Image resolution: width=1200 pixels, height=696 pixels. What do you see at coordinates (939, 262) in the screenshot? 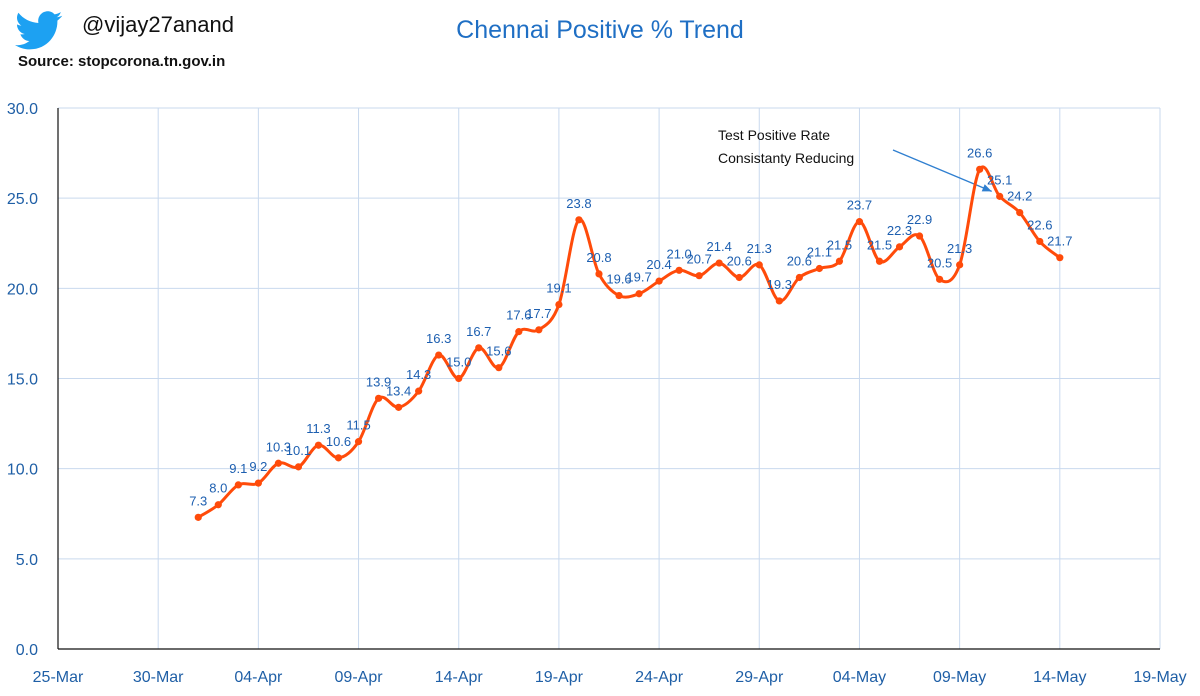
I see `data-label: 20.5` at bounding box center [939, 262].